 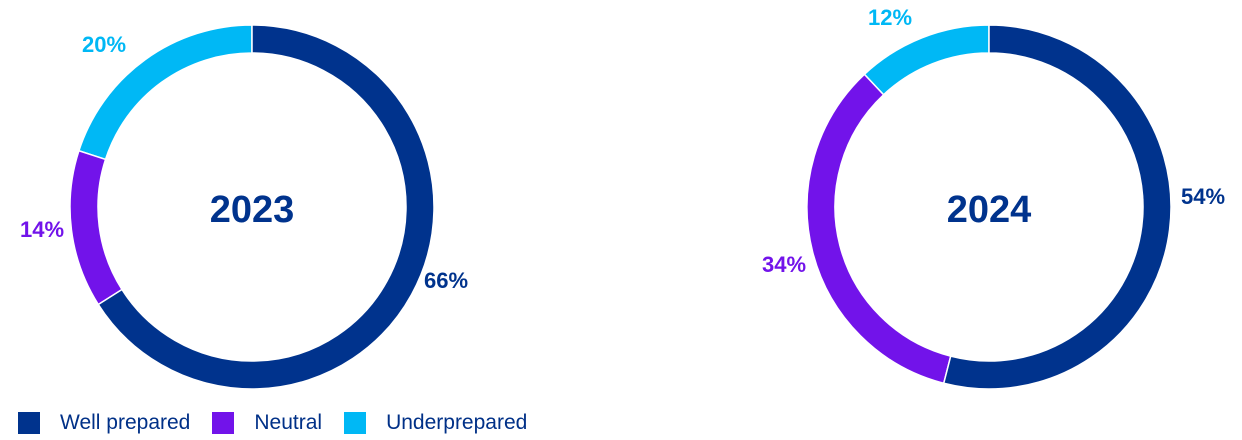 I want to click on legend-item-neutral: Neutral, so click(x=267, y=423).